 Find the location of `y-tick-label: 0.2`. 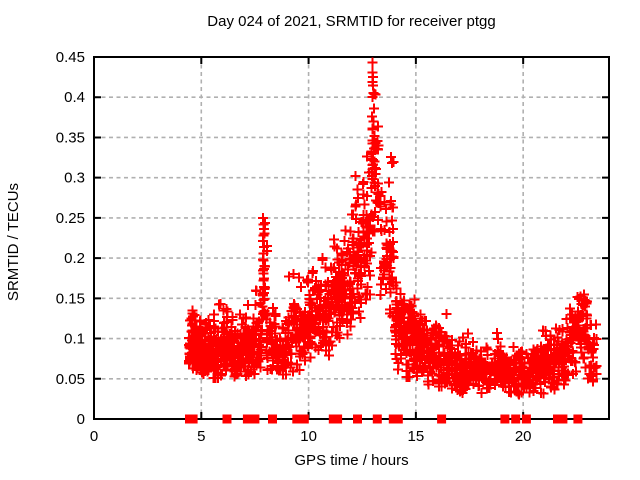

y-tick-label: 0.2 is located at coordinates (74, 258).